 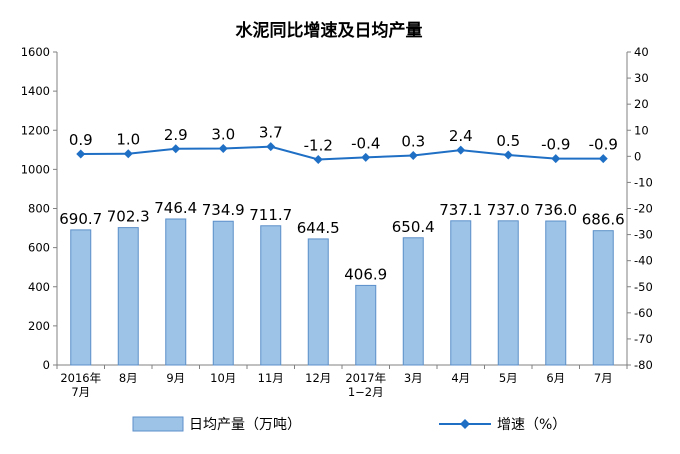 What do you see at coordinates (465, 424) in the screenshot?
I see `legend-line-marker` at bounding box center [465, 424].